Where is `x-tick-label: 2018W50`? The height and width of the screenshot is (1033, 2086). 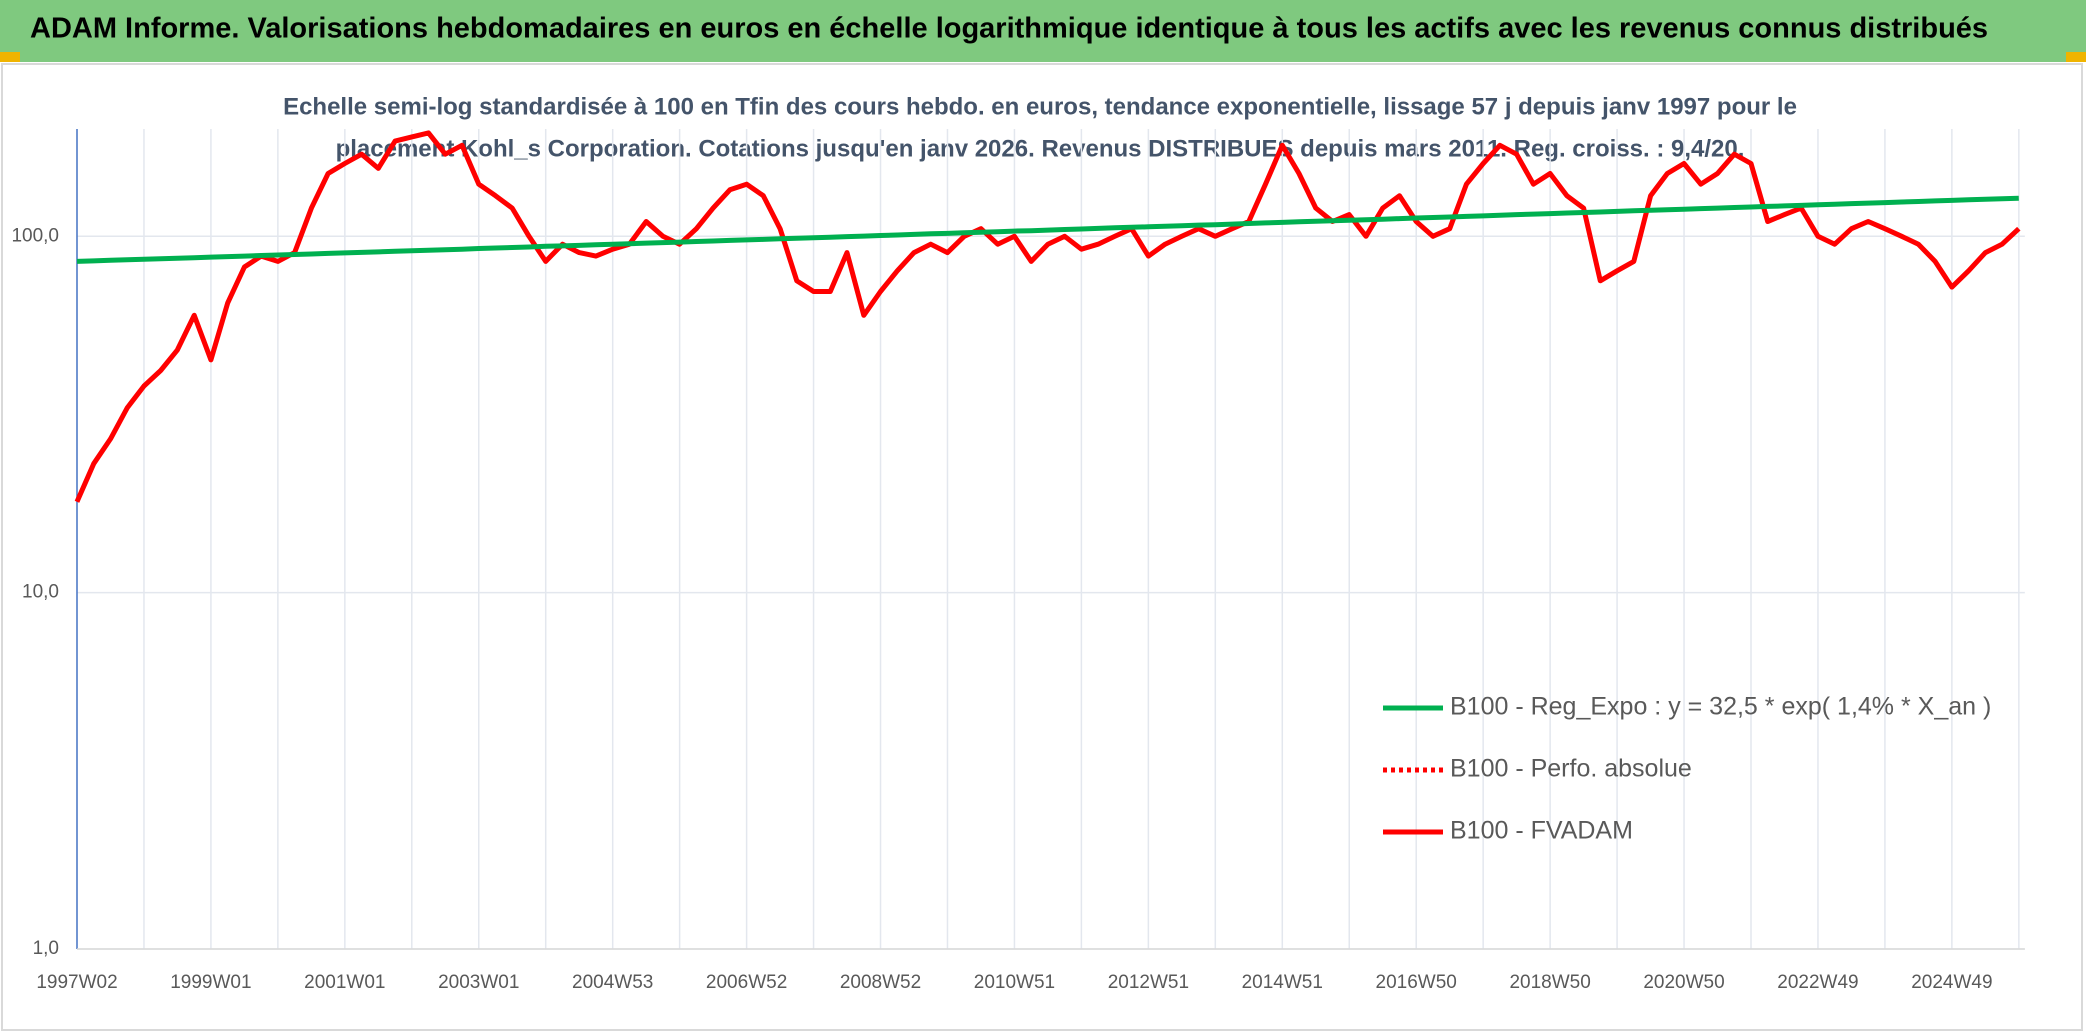 x-tick-label: 2018W50 is located at coordinates (1549, 982).